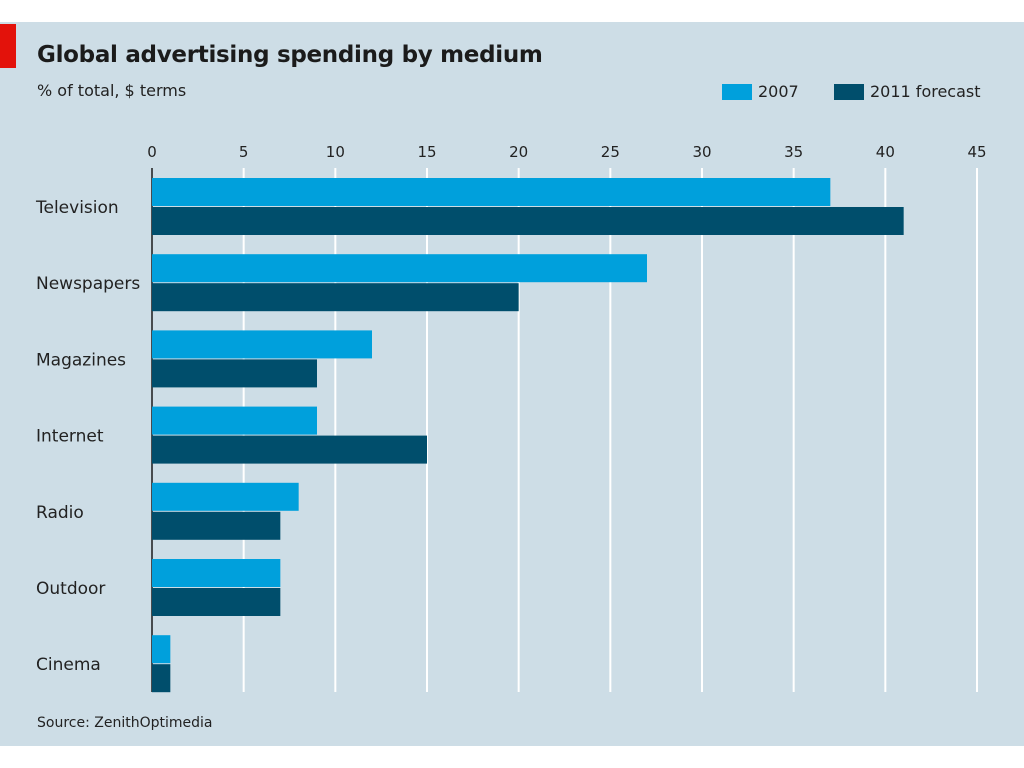 The height and width of the screenshot is (768, 1024). Describe the element at coordinates (335, 152) in the screenshot. I see `x-tick-label: 10` at that location.